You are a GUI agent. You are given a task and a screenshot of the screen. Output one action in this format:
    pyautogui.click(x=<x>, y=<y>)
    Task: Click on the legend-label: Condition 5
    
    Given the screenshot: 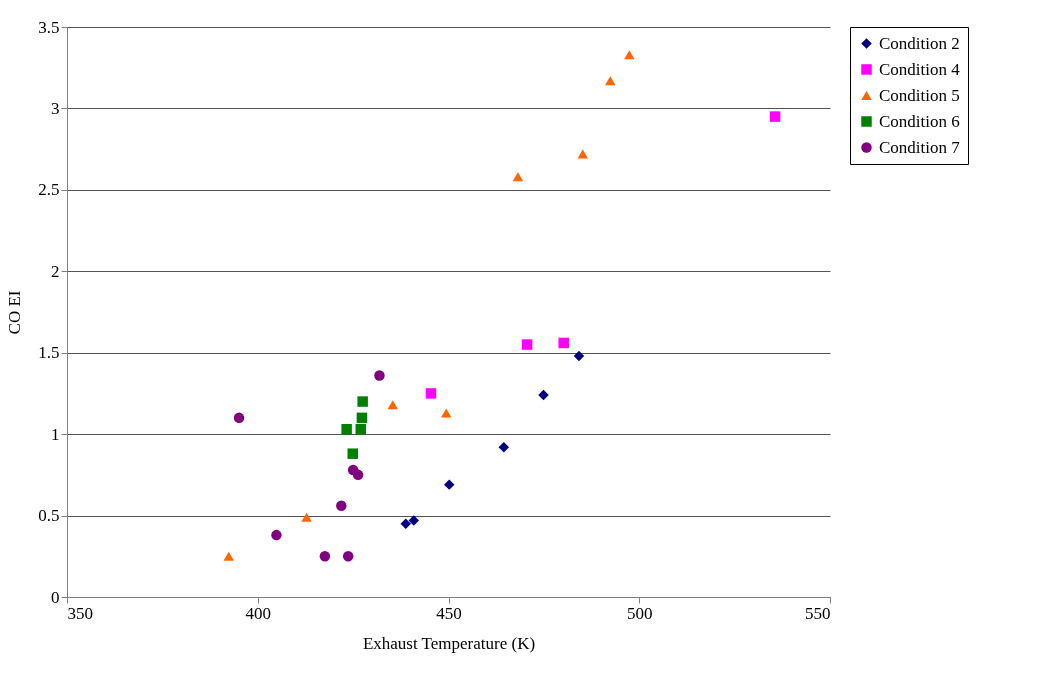 What is the action you would take?
    pyautogui.click(x=919, y=95)
    